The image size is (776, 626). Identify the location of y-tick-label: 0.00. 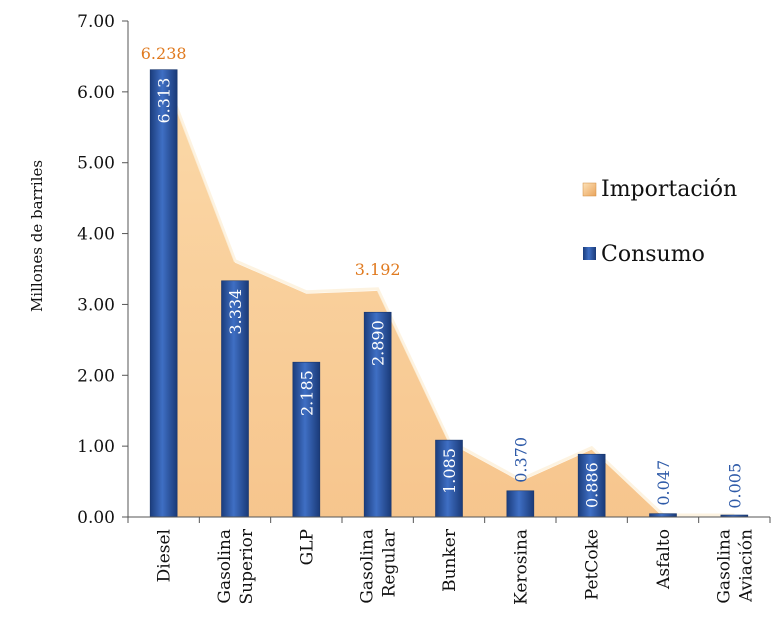
(96, 518).